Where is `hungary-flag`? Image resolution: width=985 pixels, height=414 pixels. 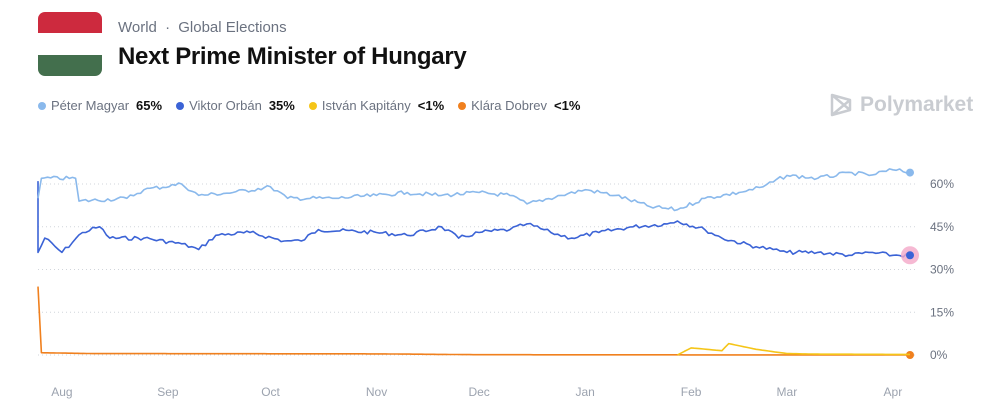
hungary-flag is located at coordinates (70, 44).